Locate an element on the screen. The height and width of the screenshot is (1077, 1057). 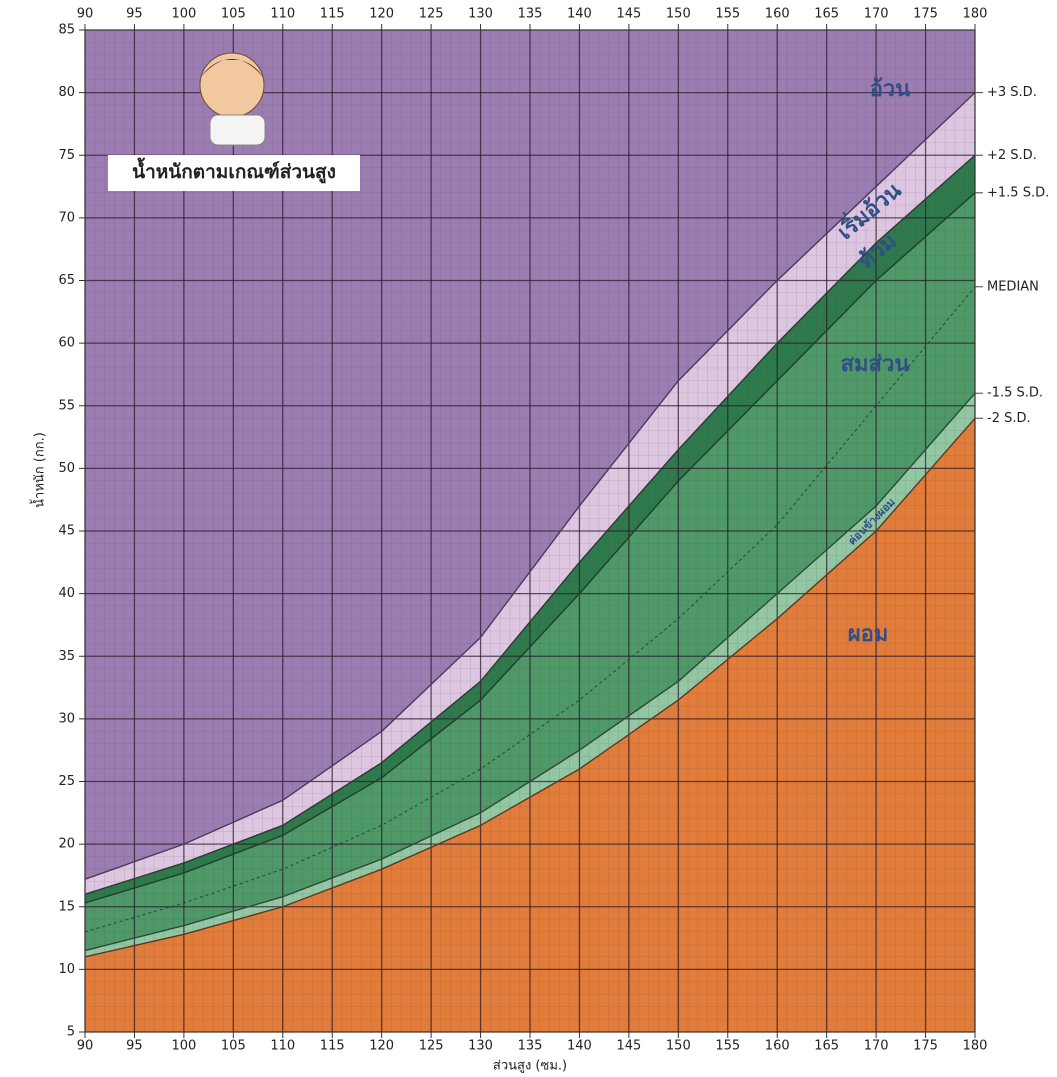
y-tick-label: 80 is located at coordinates (66, 92).